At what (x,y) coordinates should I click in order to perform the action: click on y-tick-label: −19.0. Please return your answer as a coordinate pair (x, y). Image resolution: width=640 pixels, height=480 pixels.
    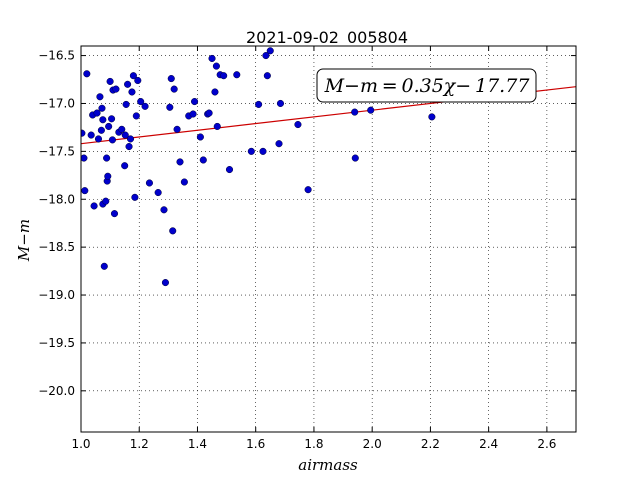
    Looking at the image, I should click on (56, 295).